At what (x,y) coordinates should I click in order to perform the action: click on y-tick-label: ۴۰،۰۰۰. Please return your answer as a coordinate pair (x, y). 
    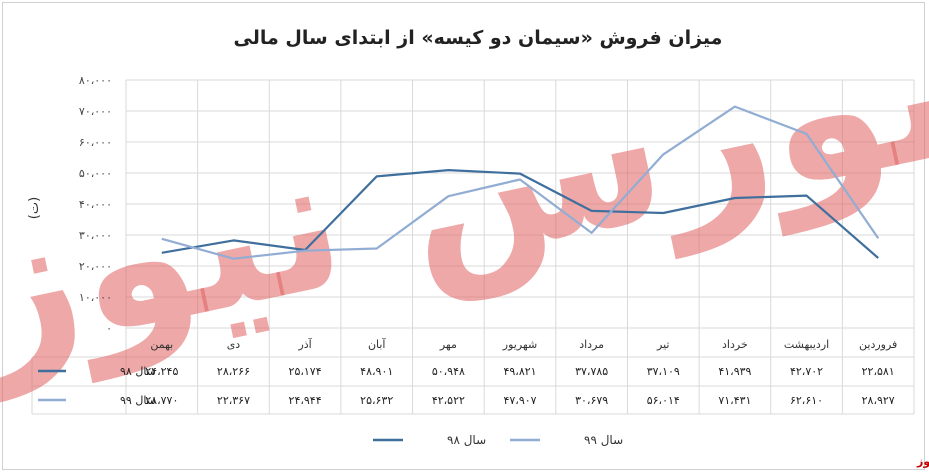
    Looking at the image, I should click on (95, 204).